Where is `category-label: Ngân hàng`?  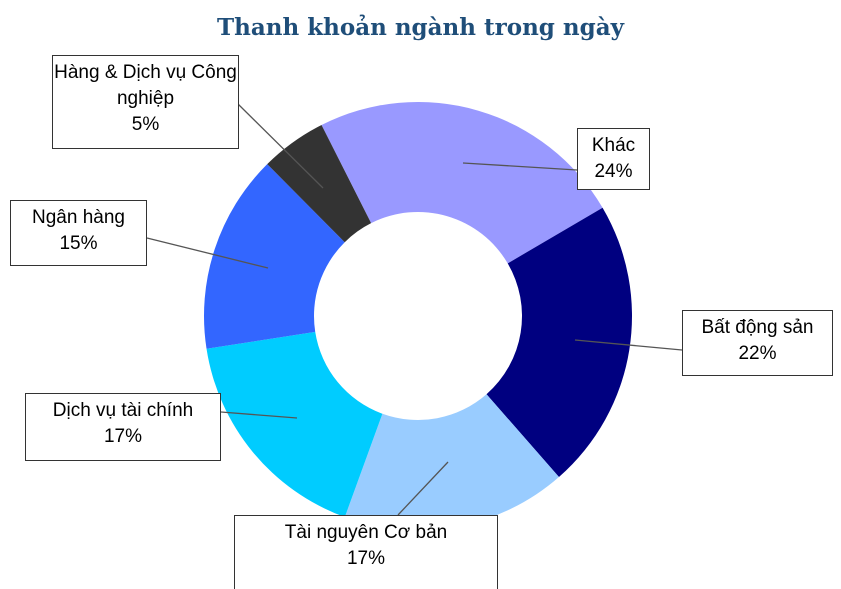
category-label: Ngân hàng is located at coordinates (78, 217).